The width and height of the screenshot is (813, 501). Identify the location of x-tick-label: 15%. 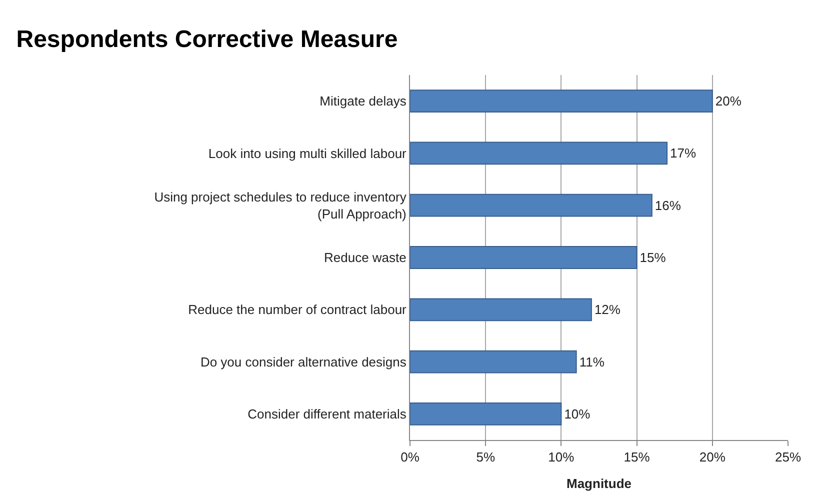
(637, 457).